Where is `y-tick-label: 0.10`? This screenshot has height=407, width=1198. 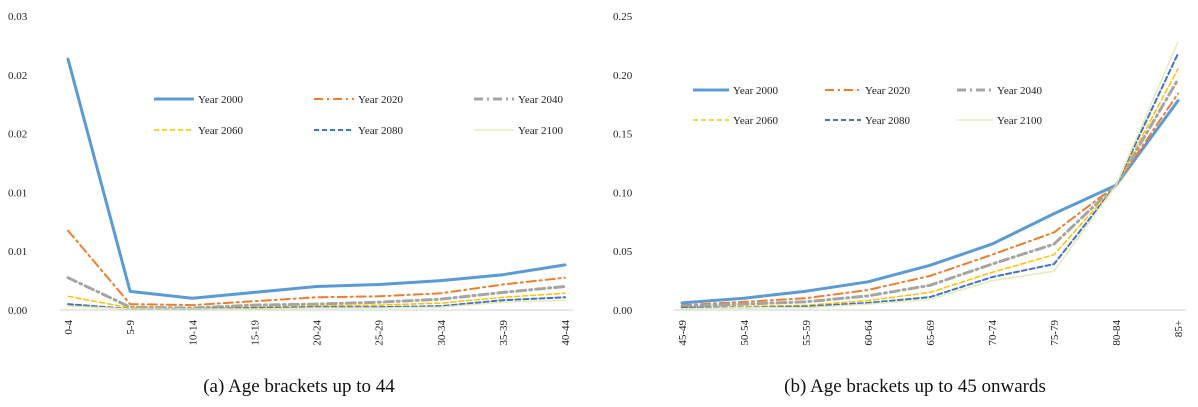
y-tick-label: 0.10 is located at coordinates (623, 193).